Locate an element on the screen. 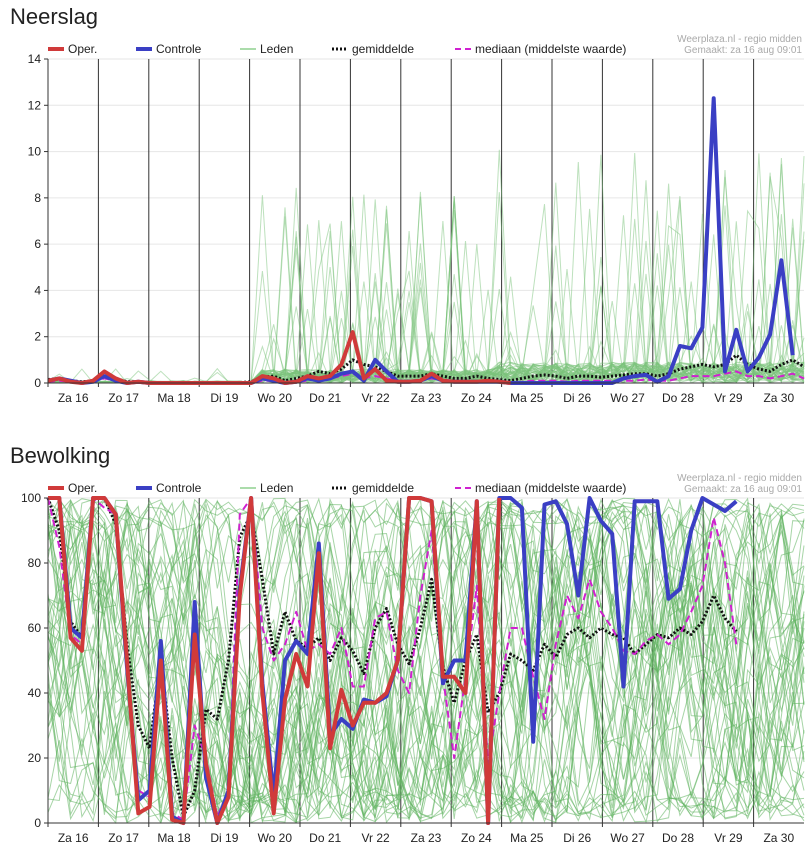 The width and height of the screenshot is (812, 853). y-tick-label: 6 is located at coordinates (37, 244).